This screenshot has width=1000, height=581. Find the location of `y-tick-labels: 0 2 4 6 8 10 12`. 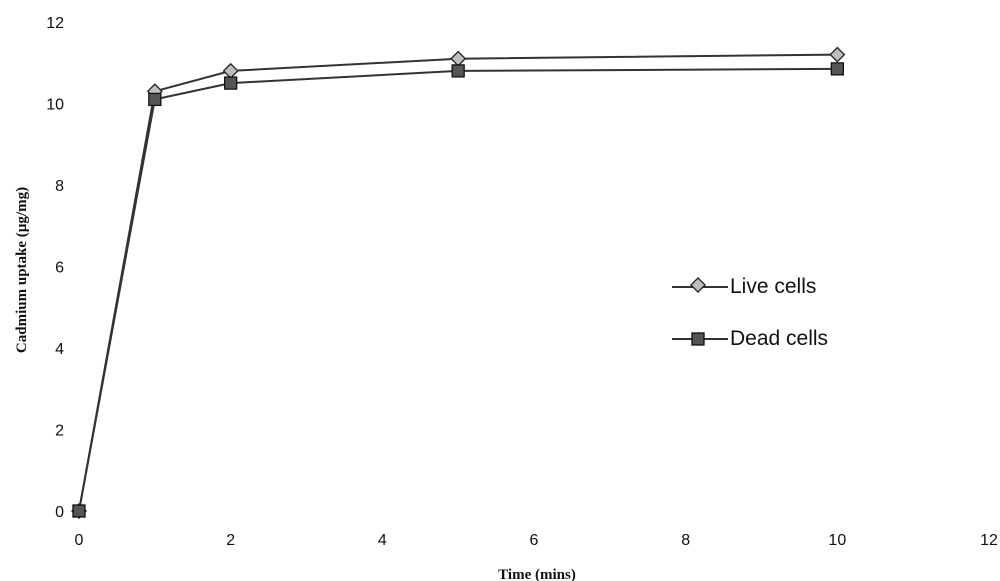

y-tick-labels: 0 2 4 6 8 10 12 is located at coordinates (55, 268).